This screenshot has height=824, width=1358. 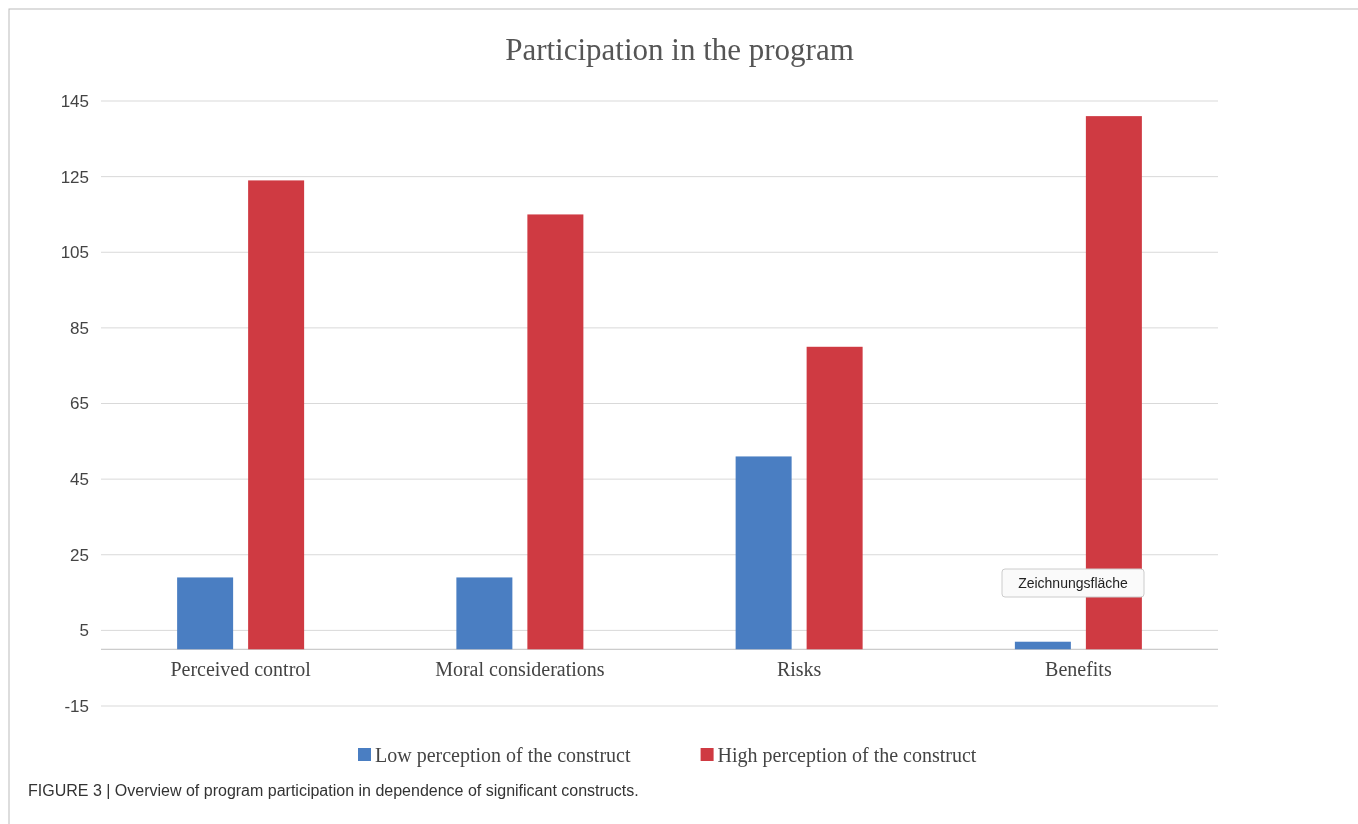 I want to click on x-tick-label: Perceived control, so click(x=241, y=669).